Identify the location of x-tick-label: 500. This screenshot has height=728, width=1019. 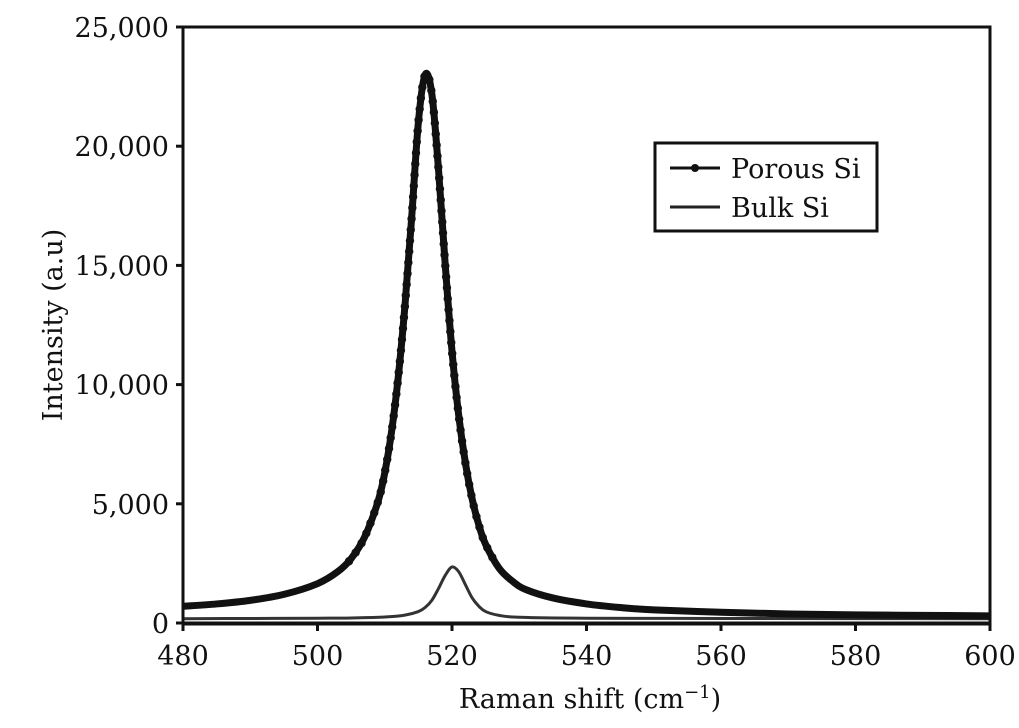
(318, 656).